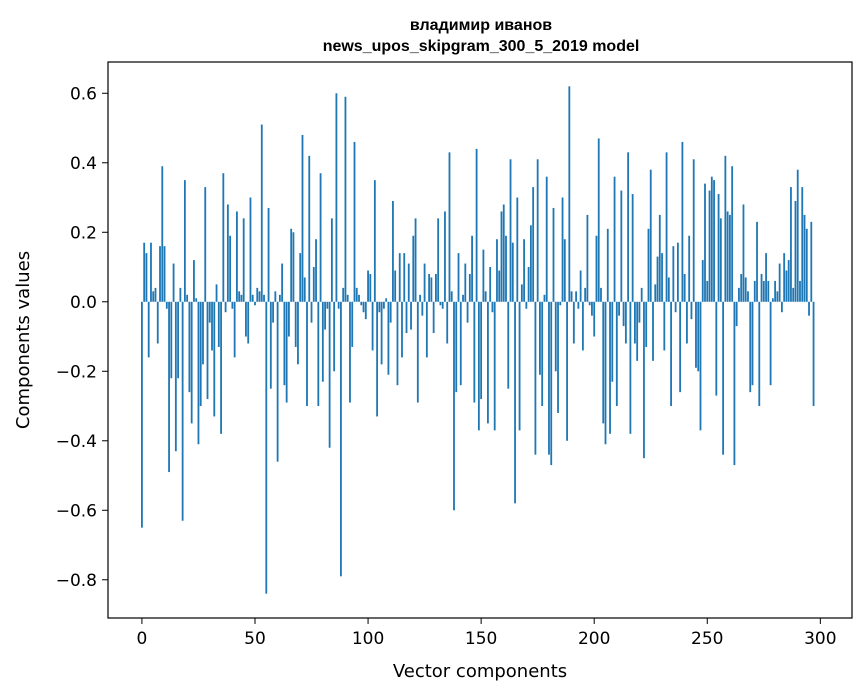  What do you see at coordinates (594, 639) in the screenshot?
I see `x-tick-label: 200` at bounding box center [594, 639].